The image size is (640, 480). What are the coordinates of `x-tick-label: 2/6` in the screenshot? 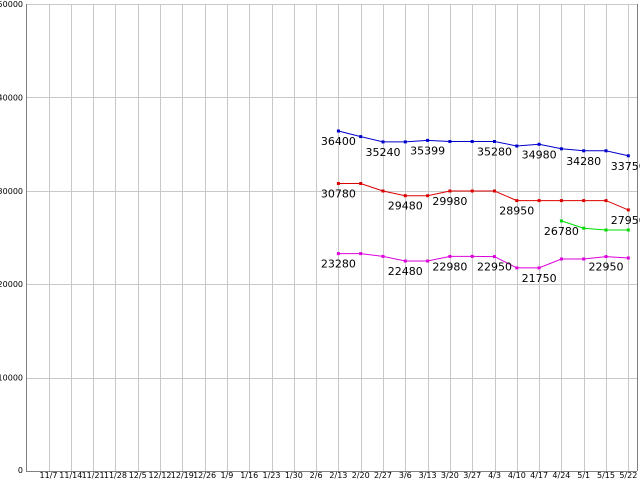 It's located at (316, 475).